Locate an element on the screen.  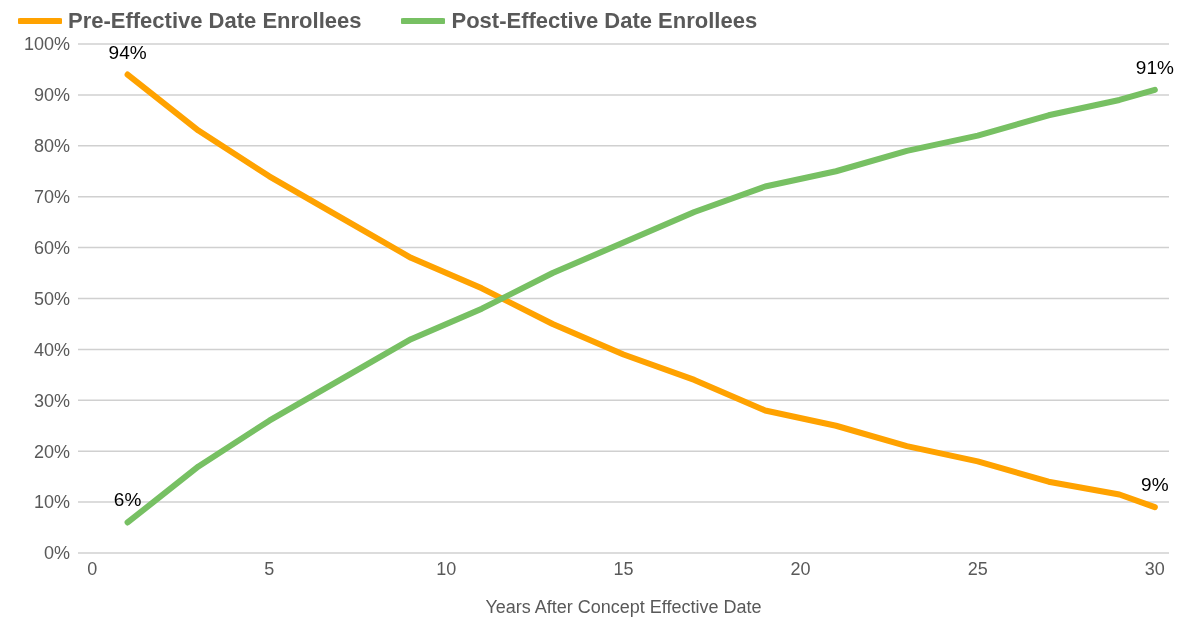
y-tick-label: 20% is located at coordinates (51, 451).